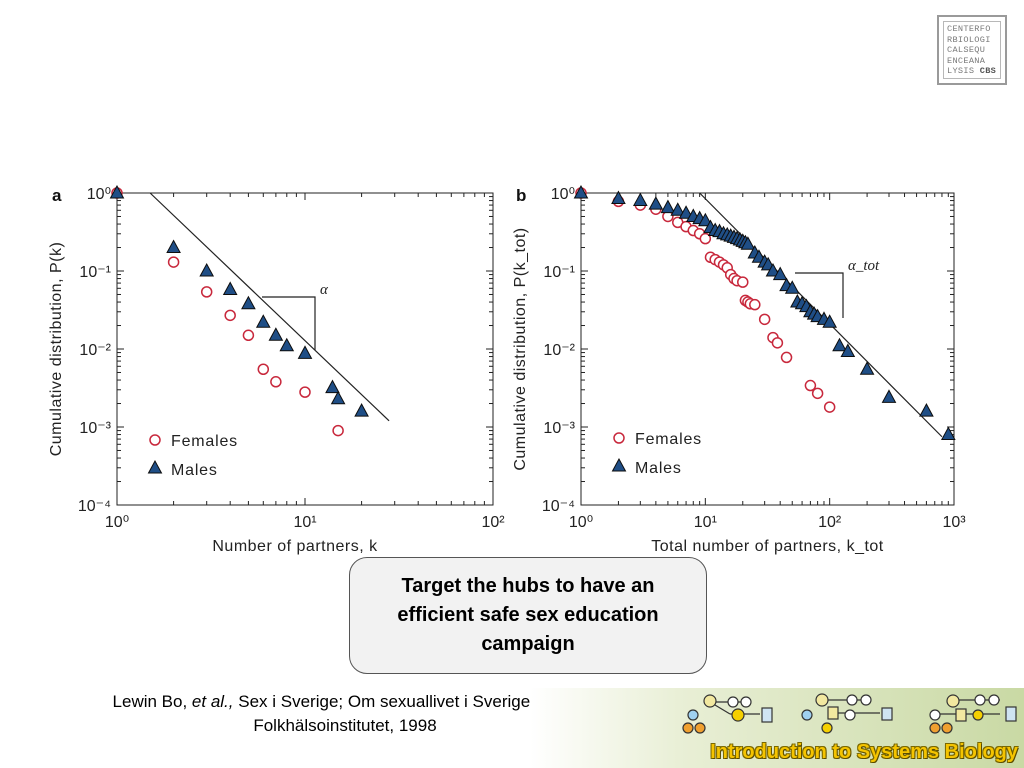  I want to click on plot-frame, so click(767, 349).